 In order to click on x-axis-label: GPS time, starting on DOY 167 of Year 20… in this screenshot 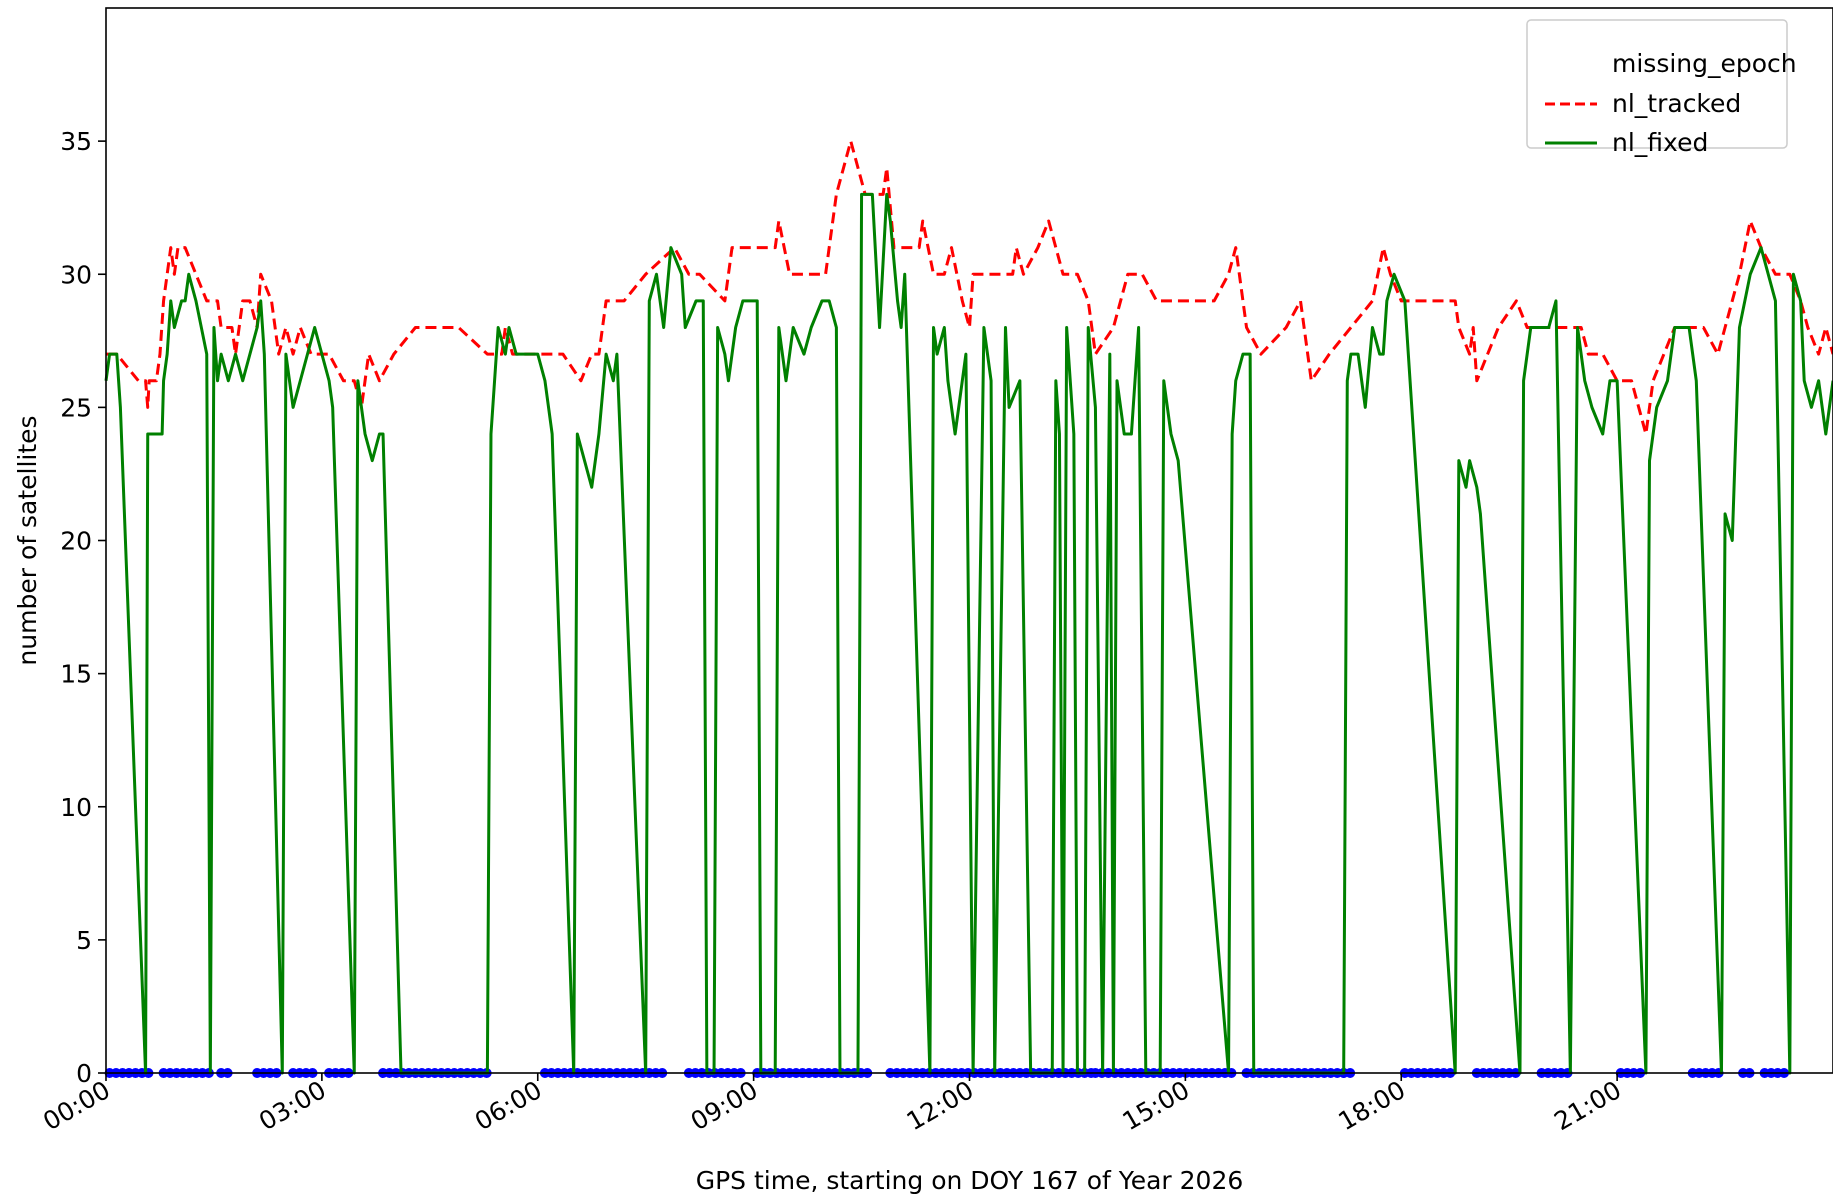, I will do `click(970, 1180)`.